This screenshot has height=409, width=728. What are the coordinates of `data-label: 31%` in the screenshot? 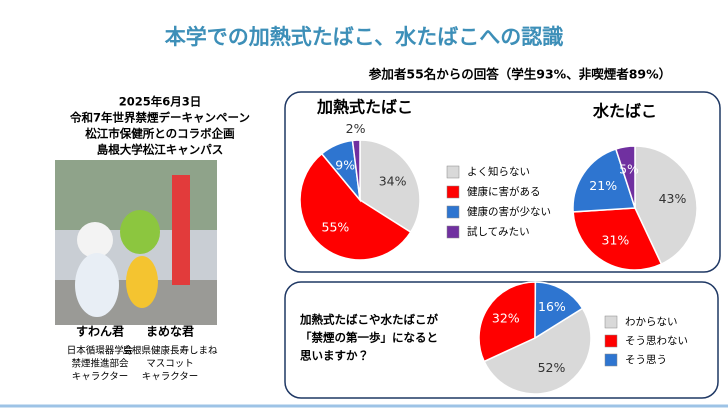 It's located at (616, 240).